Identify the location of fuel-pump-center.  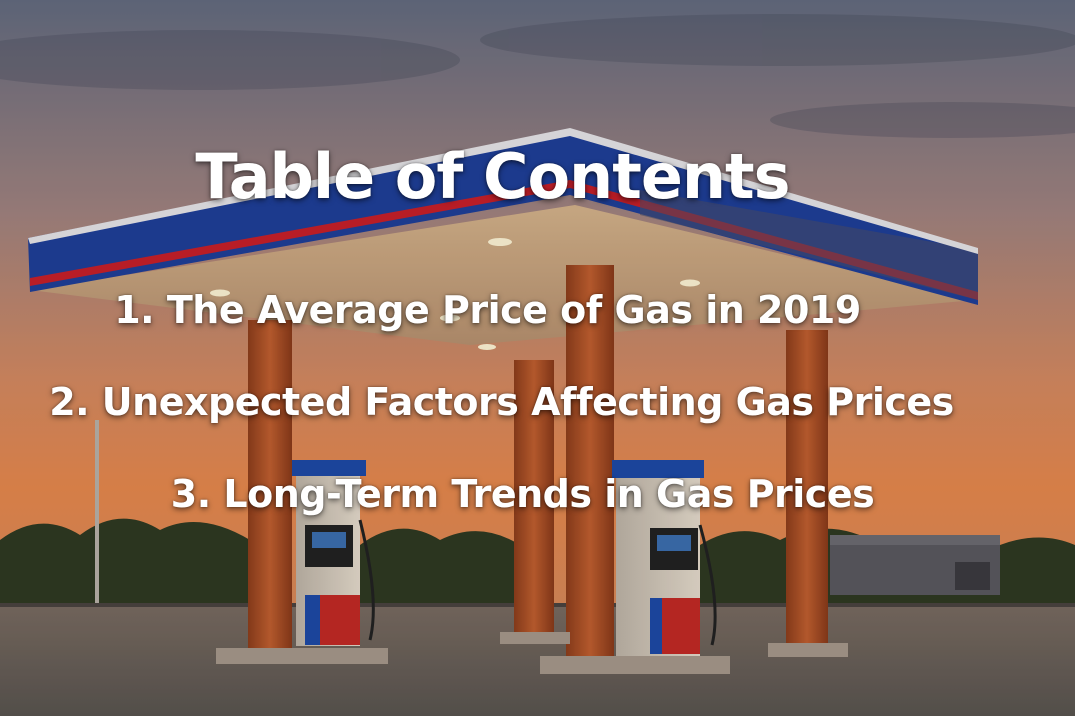
(664, 558).